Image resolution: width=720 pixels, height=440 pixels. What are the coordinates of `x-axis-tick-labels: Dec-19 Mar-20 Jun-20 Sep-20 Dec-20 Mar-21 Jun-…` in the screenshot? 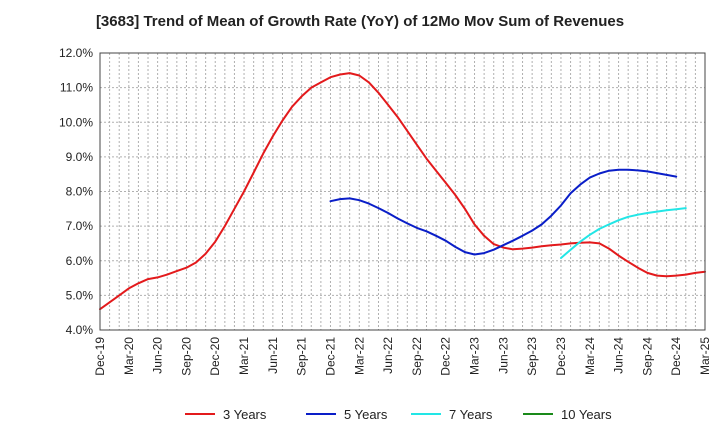 It's located at (402, 356).